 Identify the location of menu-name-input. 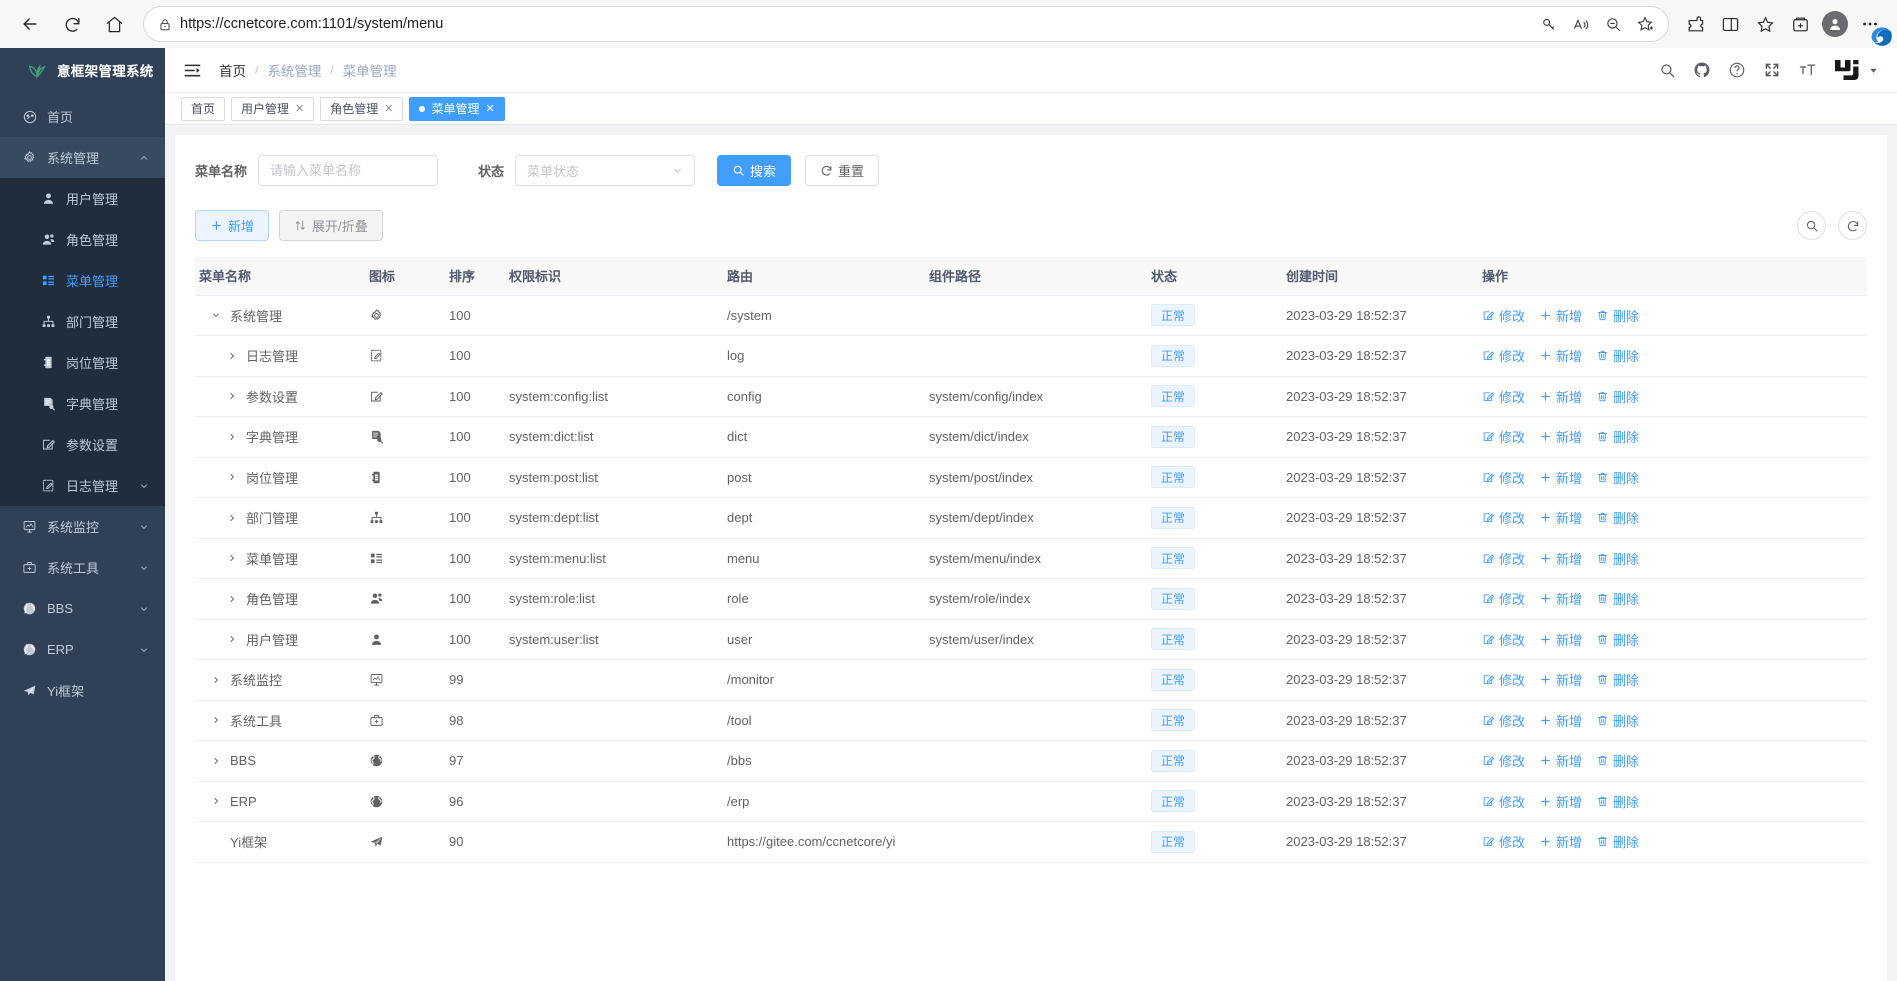
(348, 170).